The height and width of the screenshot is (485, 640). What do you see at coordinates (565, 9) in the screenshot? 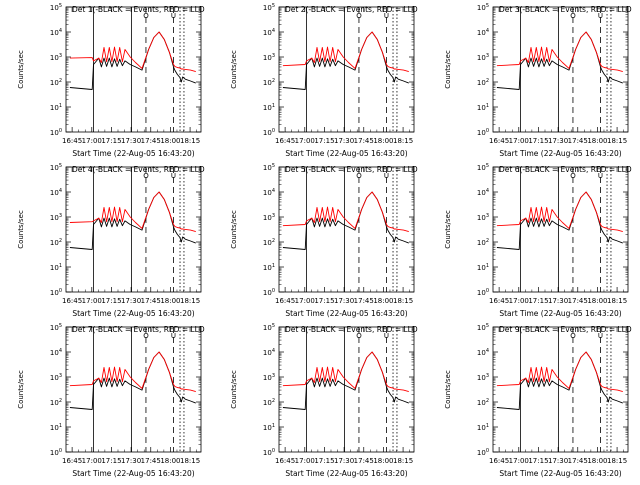
I see `plot-title: Det 3(-BLACK = Events, RED = LLD` at bounding box center [565, 9].